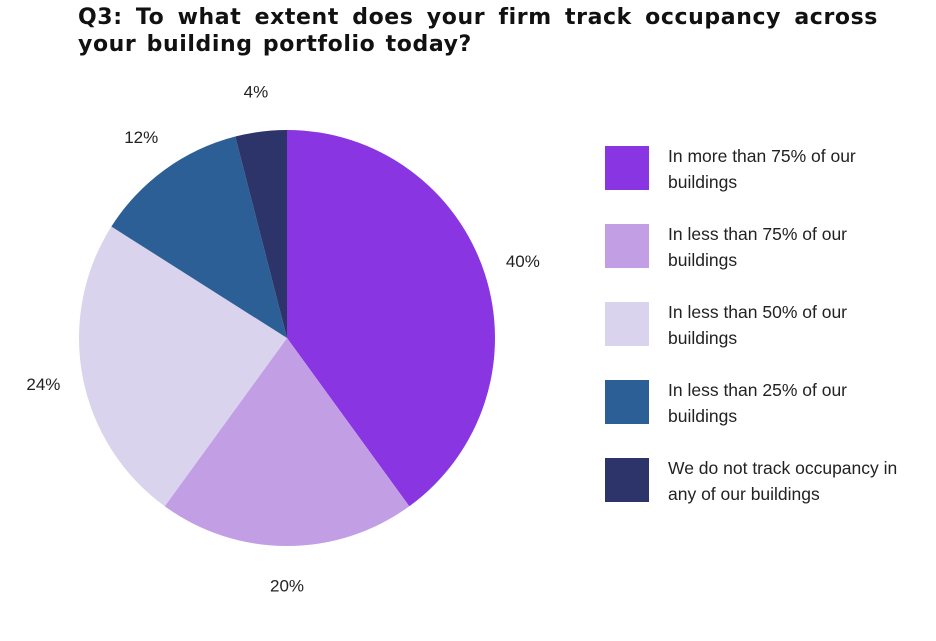  I want to click on slice-value-label: 24%, so click(43, 384).